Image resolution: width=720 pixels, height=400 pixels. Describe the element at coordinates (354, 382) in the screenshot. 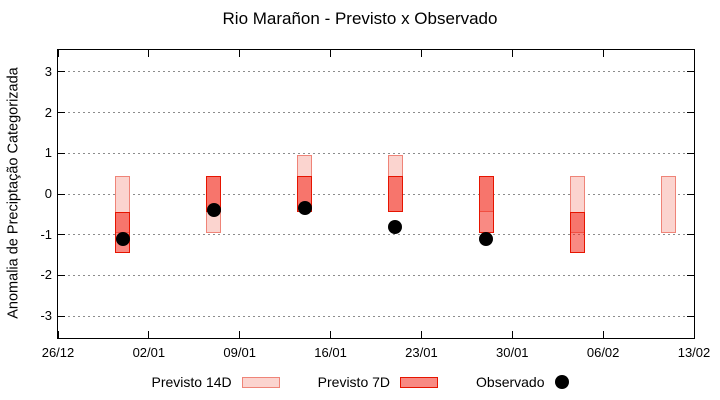

I see `legend-label-previsto-7d: Previsto 7D` at that location.